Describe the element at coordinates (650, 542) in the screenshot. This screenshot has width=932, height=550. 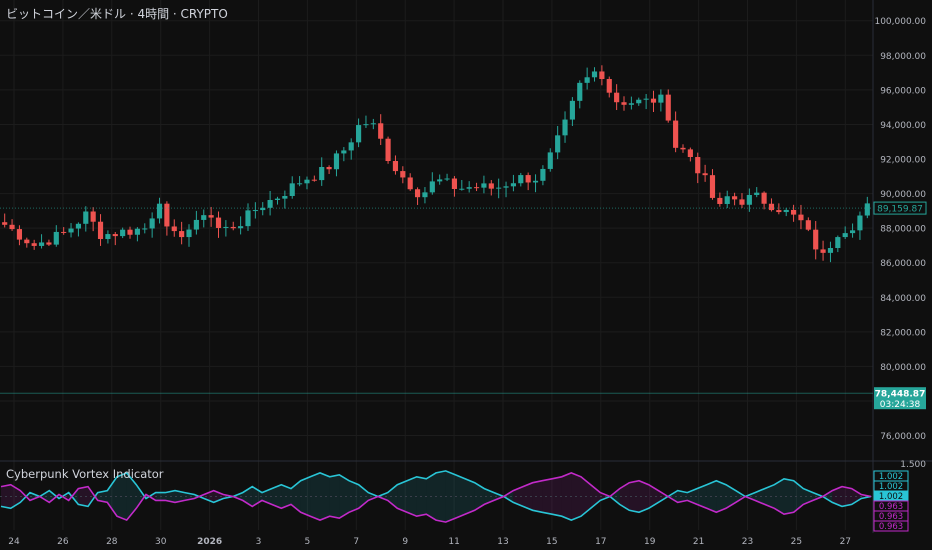
I see `x-tick-label: 19` at that location.